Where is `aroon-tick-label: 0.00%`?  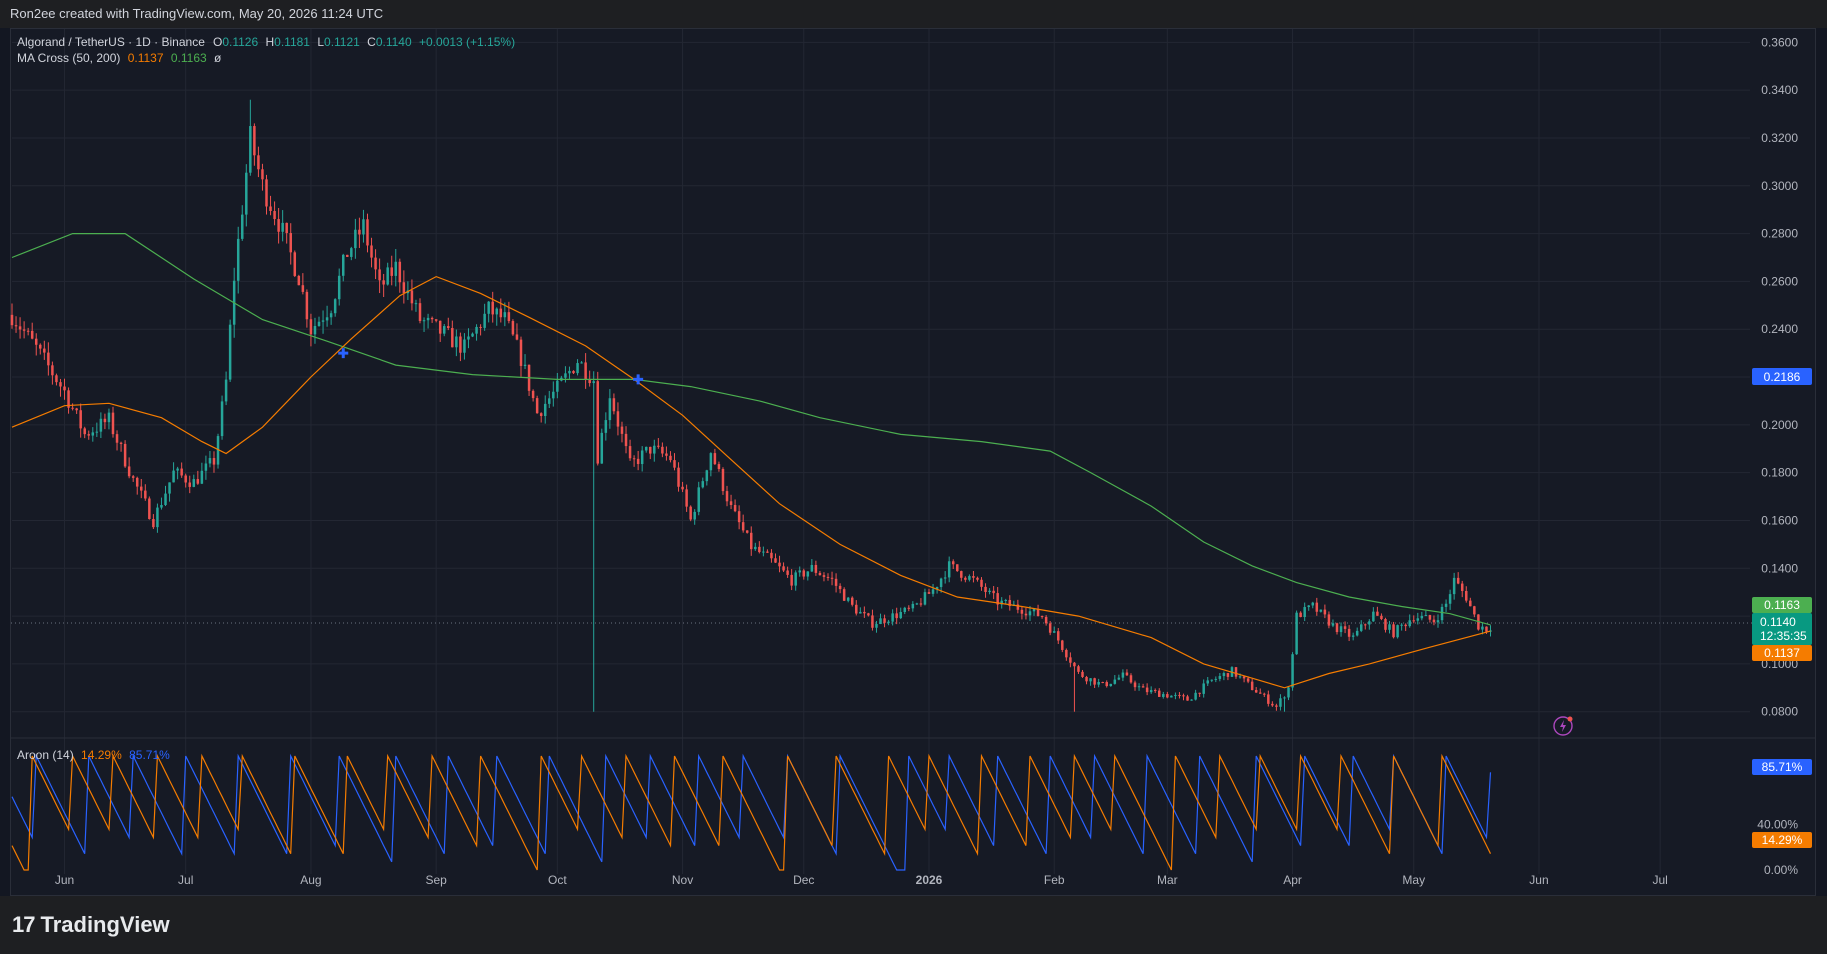 aroon-tick-label: 0.00% is located at coordinates (1781, 870).